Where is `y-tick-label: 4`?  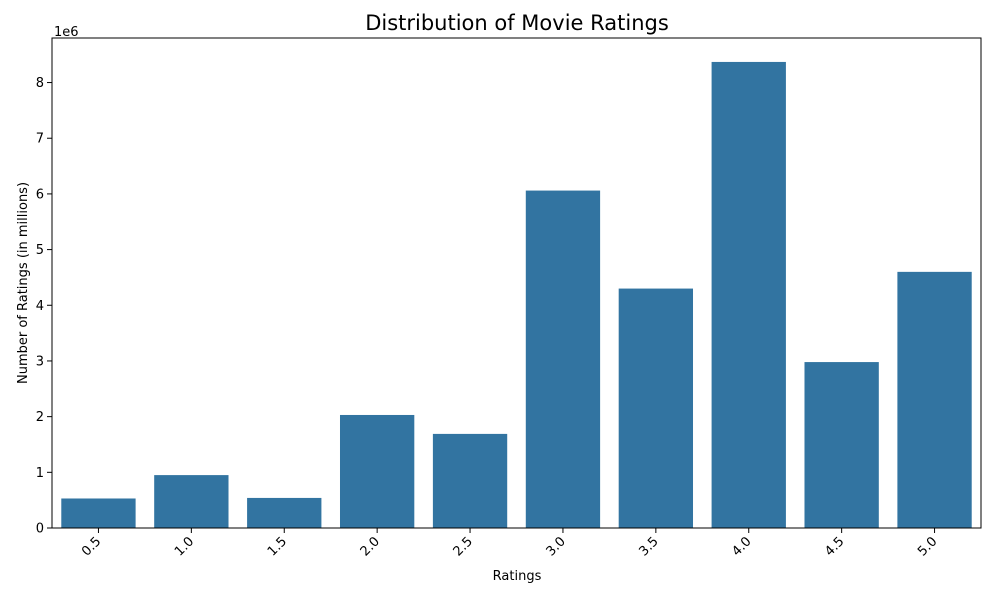
y-tick-label: 4 is located at coordinates (40, 306).